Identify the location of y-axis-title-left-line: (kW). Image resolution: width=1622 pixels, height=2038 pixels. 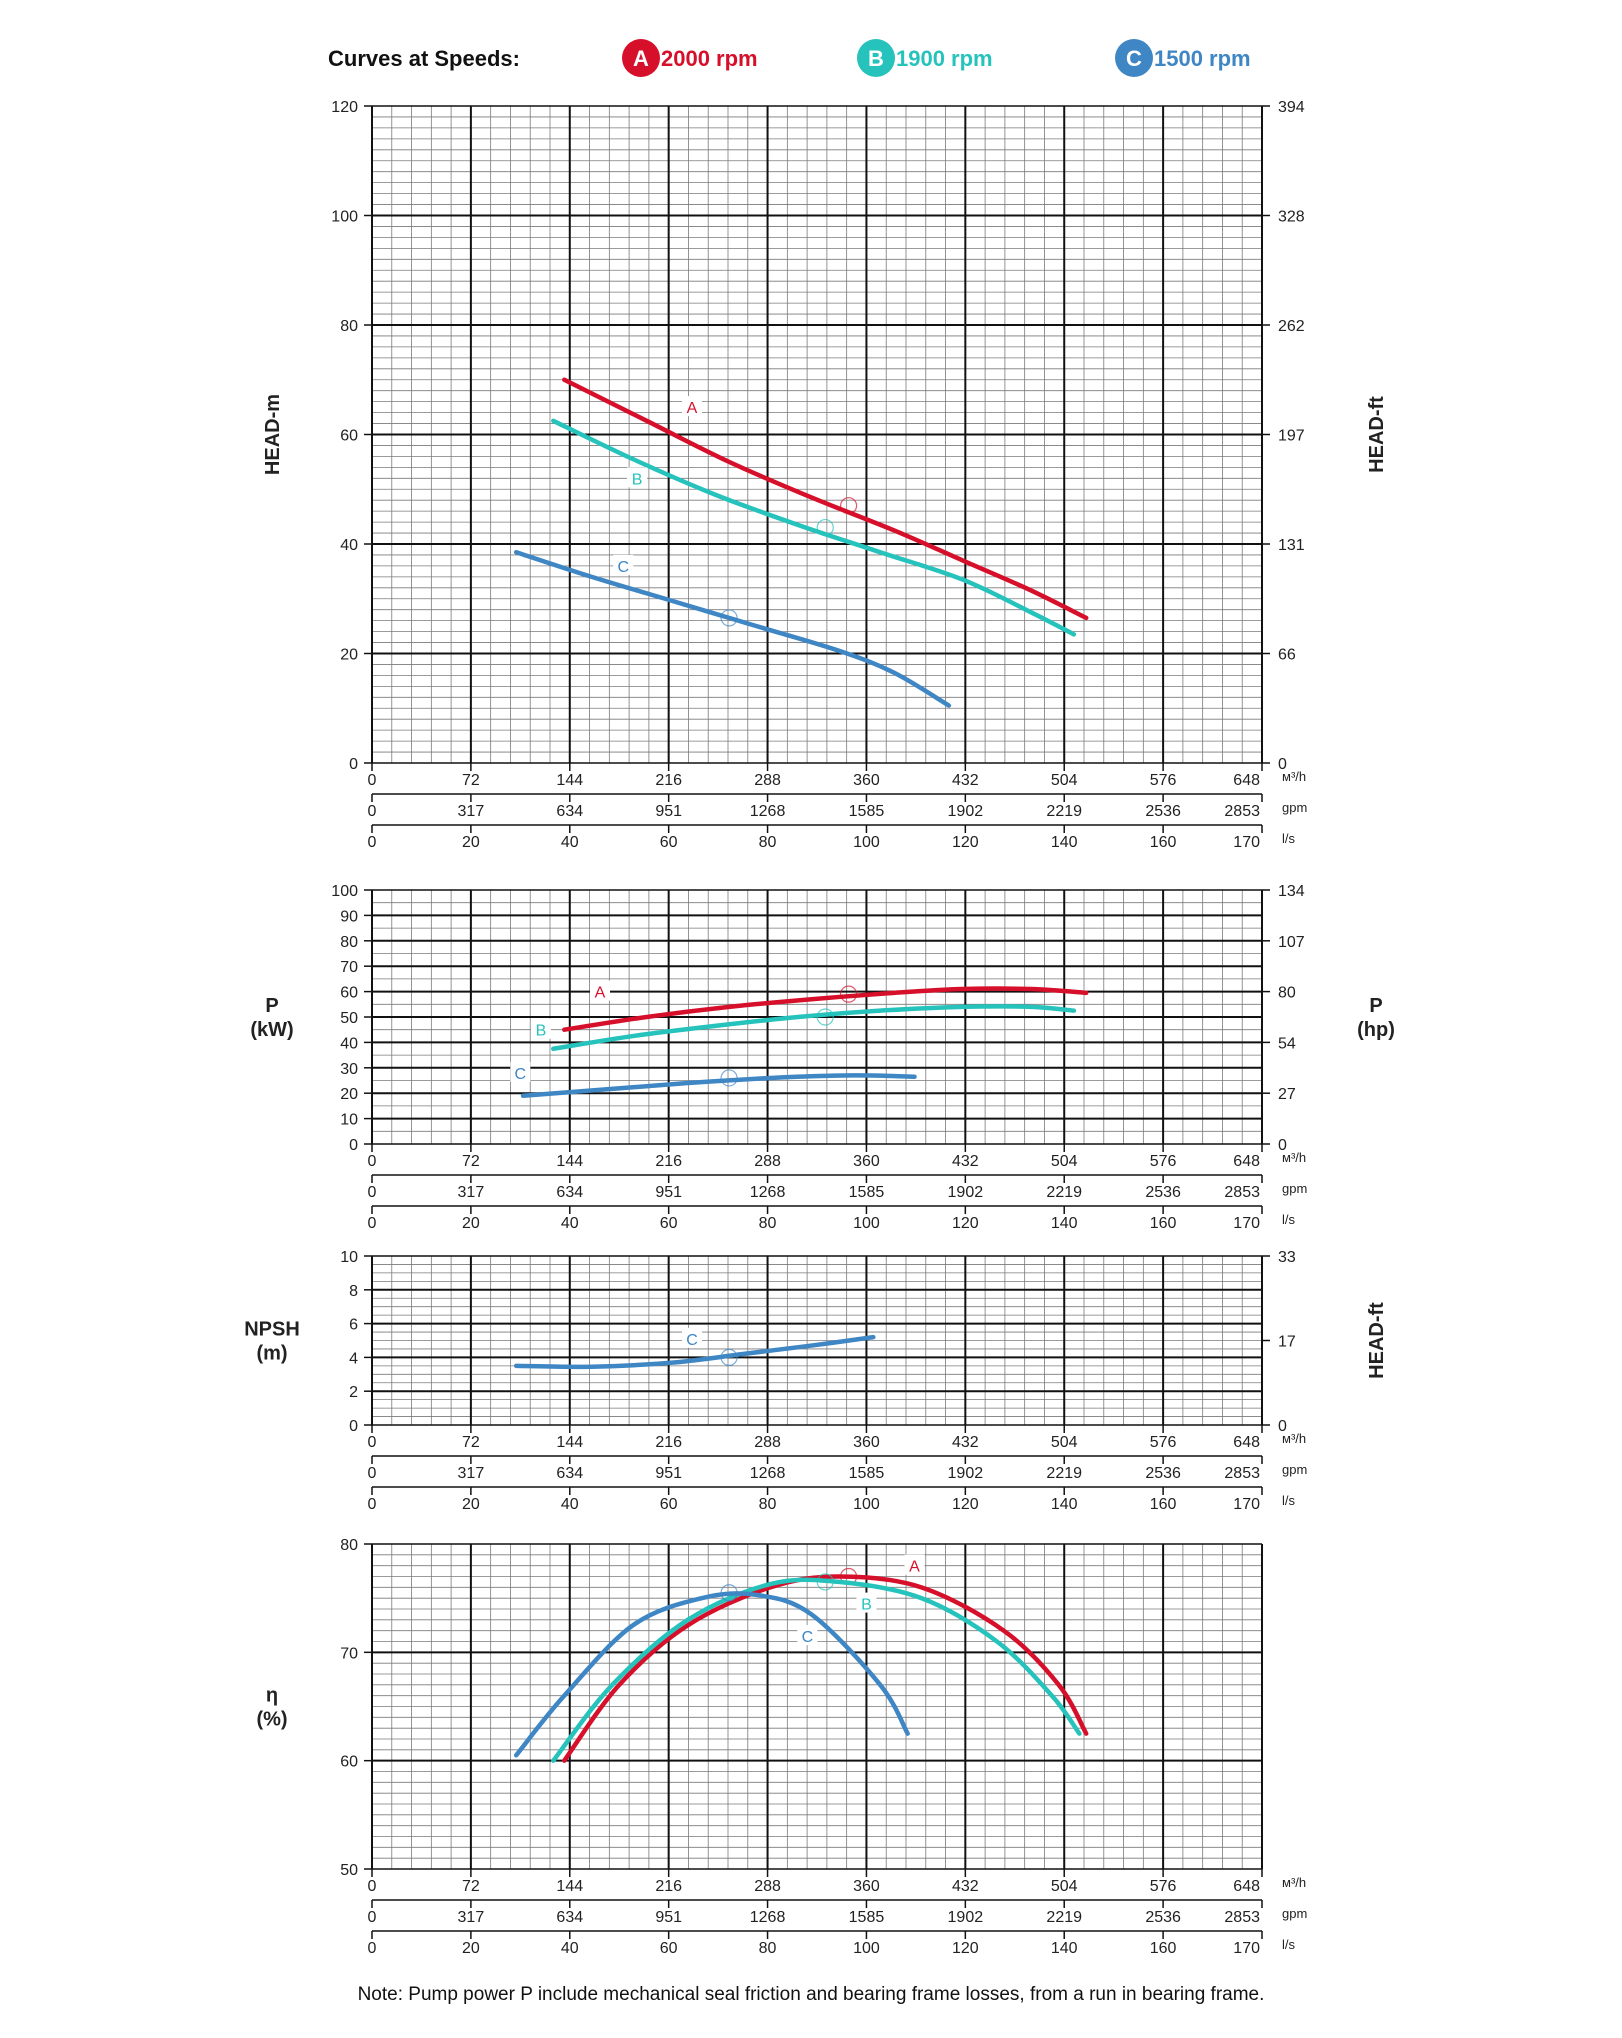
(271, 1030).